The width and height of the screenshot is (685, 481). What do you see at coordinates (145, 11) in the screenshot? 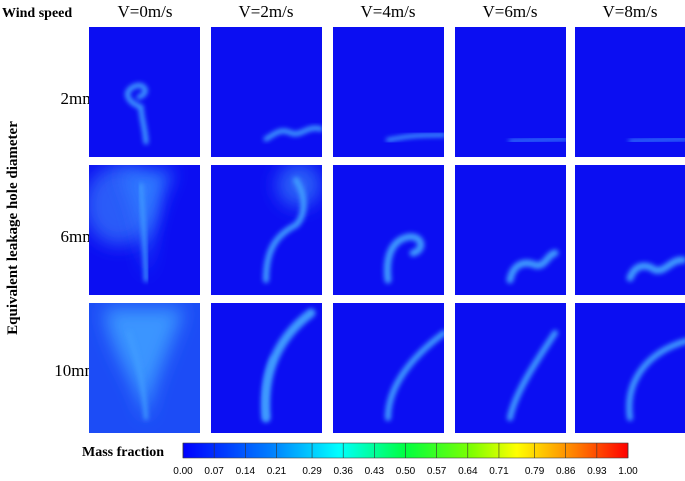
I see `column-header: V=0m/s` at bounding box center [145, 11].